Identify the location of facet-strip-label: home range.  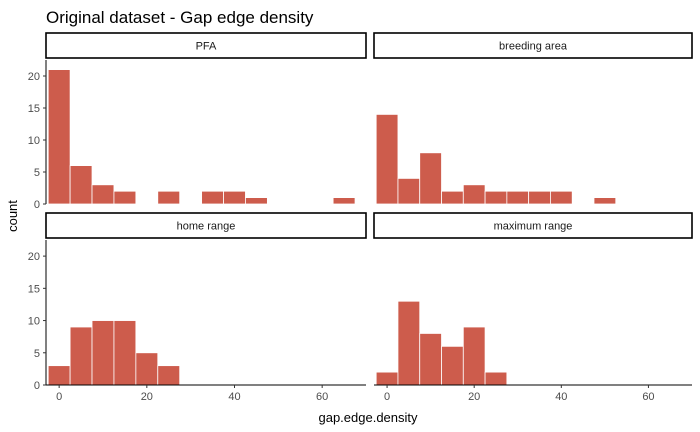
(206, 227).